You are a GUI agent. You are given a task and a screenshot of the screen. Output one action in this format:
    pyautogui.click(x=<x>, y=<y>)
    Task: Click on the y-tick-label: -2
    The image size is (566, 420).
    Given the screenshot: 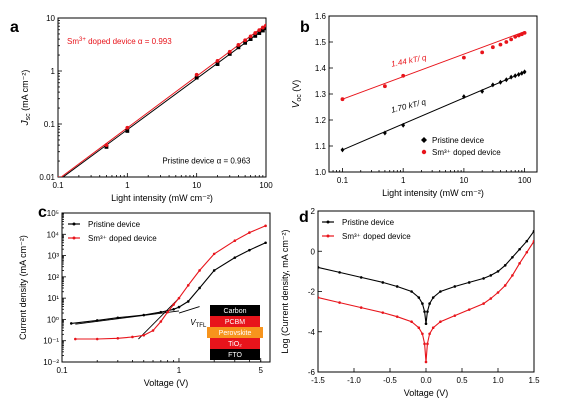 What is the action you would take?
    pyautogui.click(x=312, y=292)
    